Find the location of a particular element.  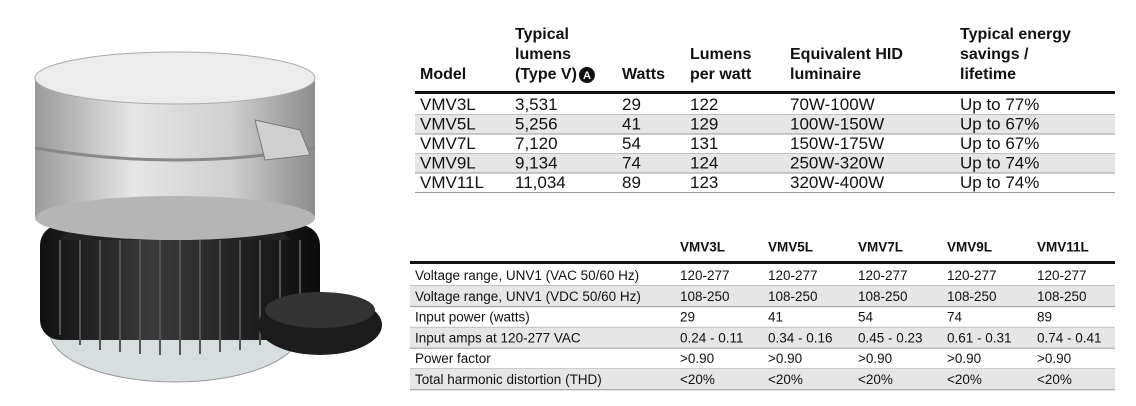

column-header: Watts is located at coordinates (643, 74).